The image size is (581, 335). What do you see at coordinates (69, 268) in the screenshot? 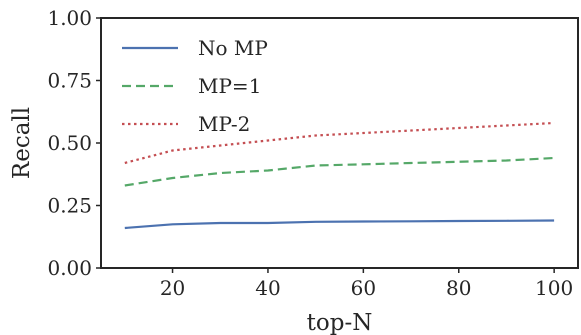
I see `y-tick-label: 0.00` at bounding box center [69, 268].